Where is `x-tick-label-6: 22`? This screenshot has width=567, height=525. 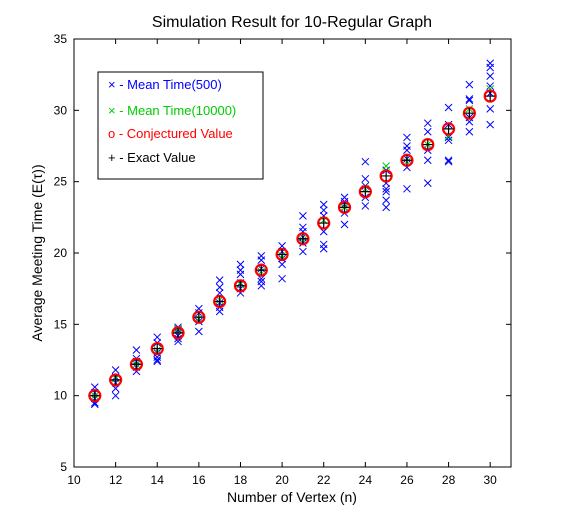 x-tick-label-6: 22 is located at coordinates (324, 480).